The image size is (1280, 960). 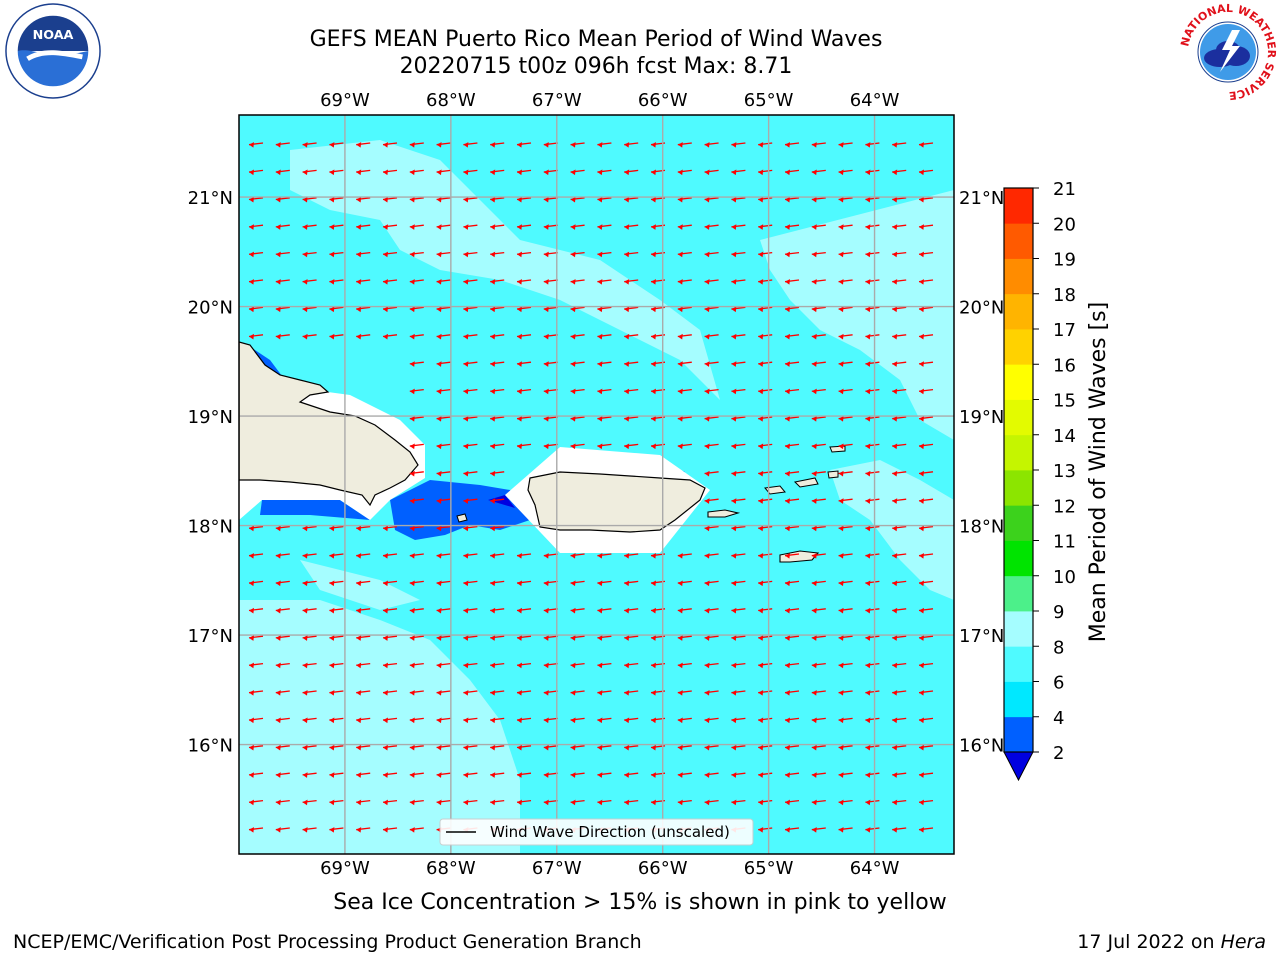 What do you see at coordinates (557, 868) in the screenshot?
I see `lon-label-bottom: 67°W` at bounding box center [557, 868].